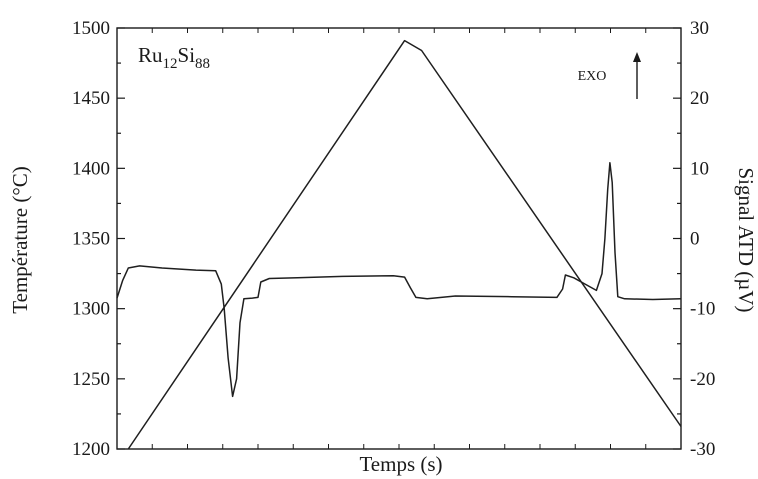 The height and width of the screenshot is (479, 758). I want to click on y2-tick-label: 30, so click(699, 28).